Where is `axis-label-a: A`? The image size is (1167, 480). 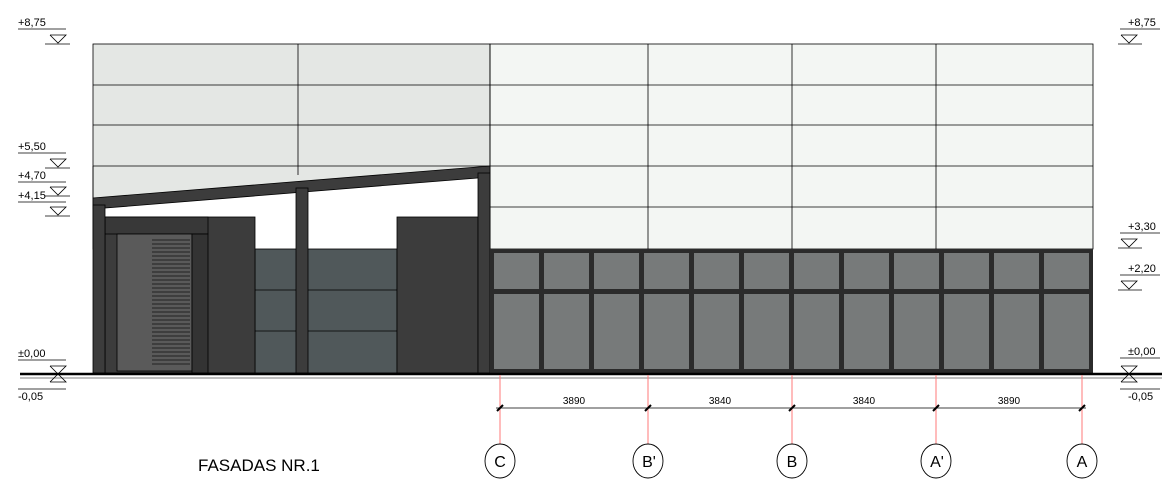
axis-label-a: A is located at coordinates (1082, 462).